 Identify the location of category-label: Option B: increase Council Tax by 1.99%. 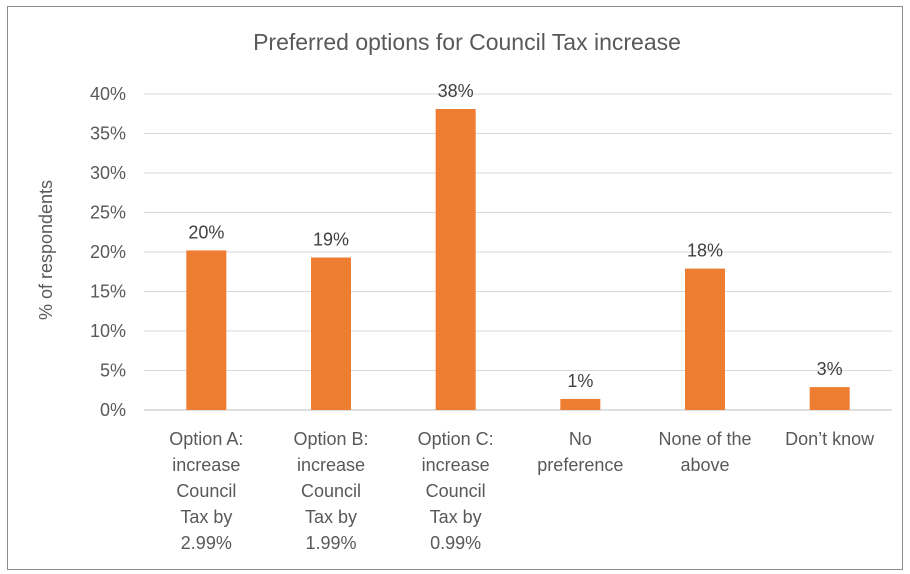
(330, 491).